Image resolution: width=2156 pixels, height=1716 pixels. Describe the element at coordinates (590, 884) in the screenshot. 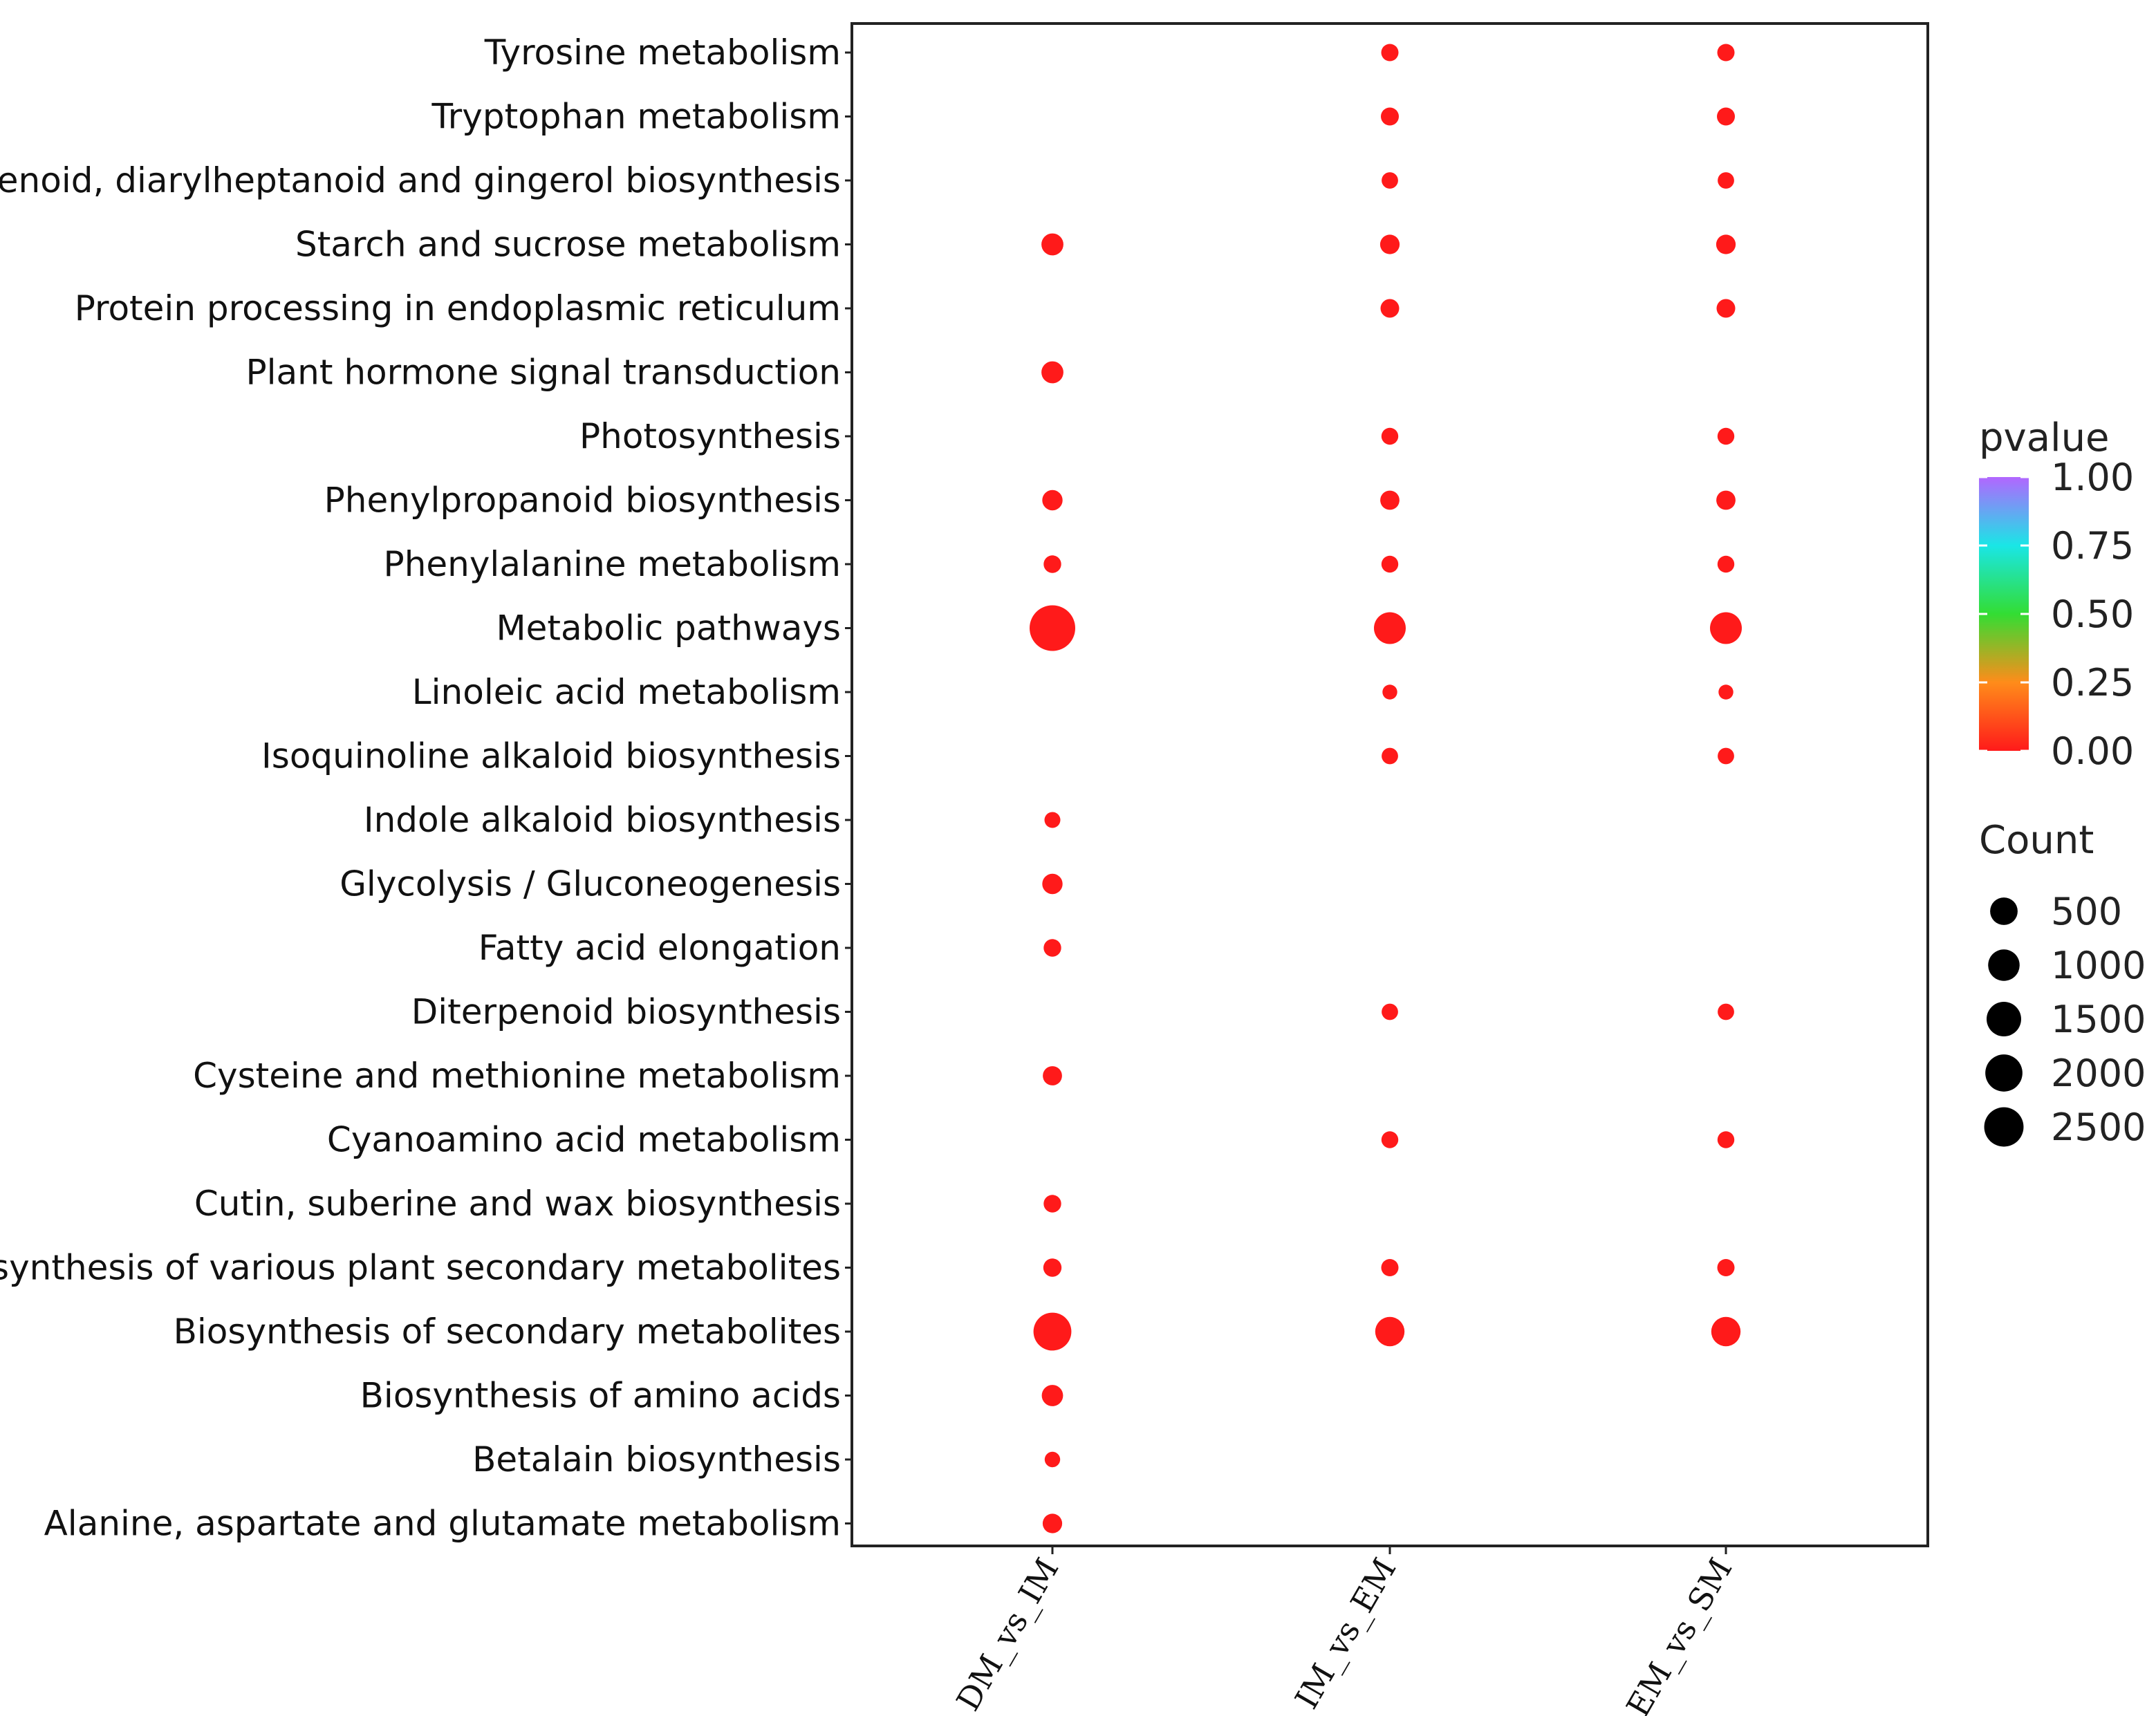

I see `y-tick-label: Glycolysis / Gluconeogenesis` at that location.